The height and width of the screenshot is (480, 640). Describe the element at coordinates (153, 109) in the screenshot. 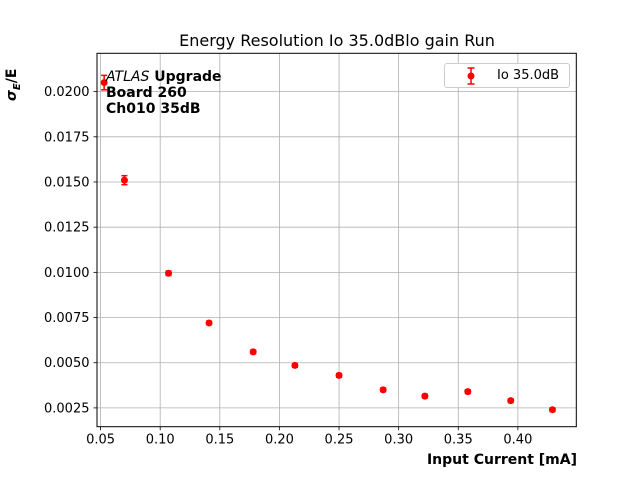

I see `annotation-line-3: Ch010 35dB` at that location.